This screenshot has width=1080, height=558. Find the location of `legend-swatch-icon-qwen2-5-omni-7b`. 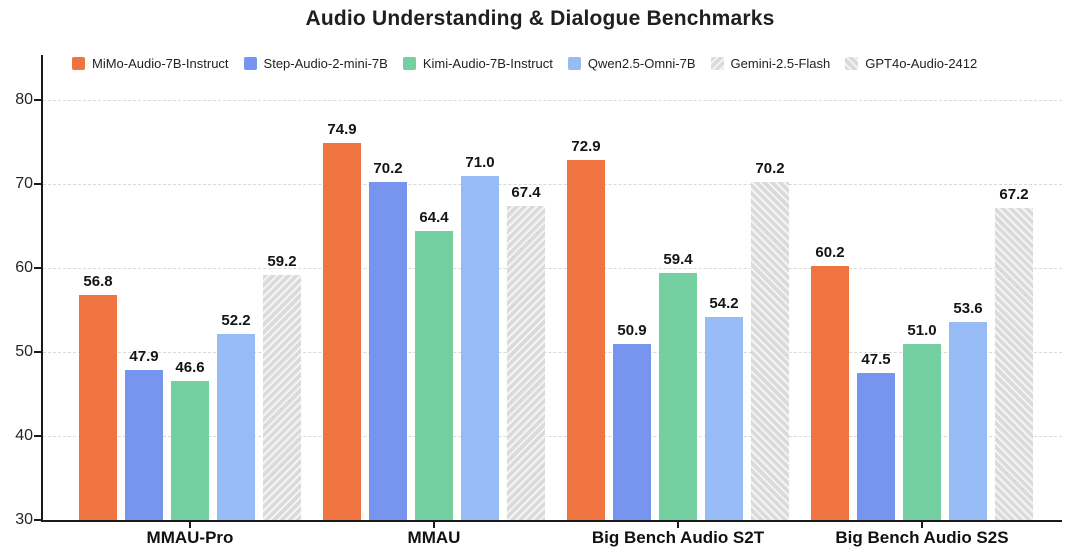

legend-swatch-icon-qwen2-5-omni-7b is located at coordinates (574, 63).